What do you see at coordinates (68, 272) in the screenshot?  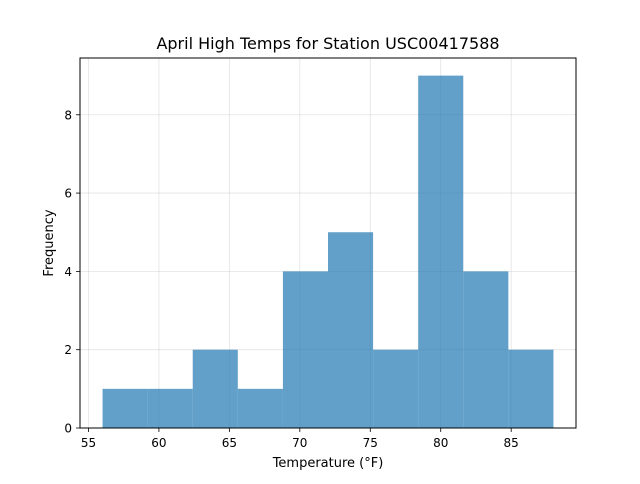 I see `y-tick-label: 4` at bounding box center [68, 272].